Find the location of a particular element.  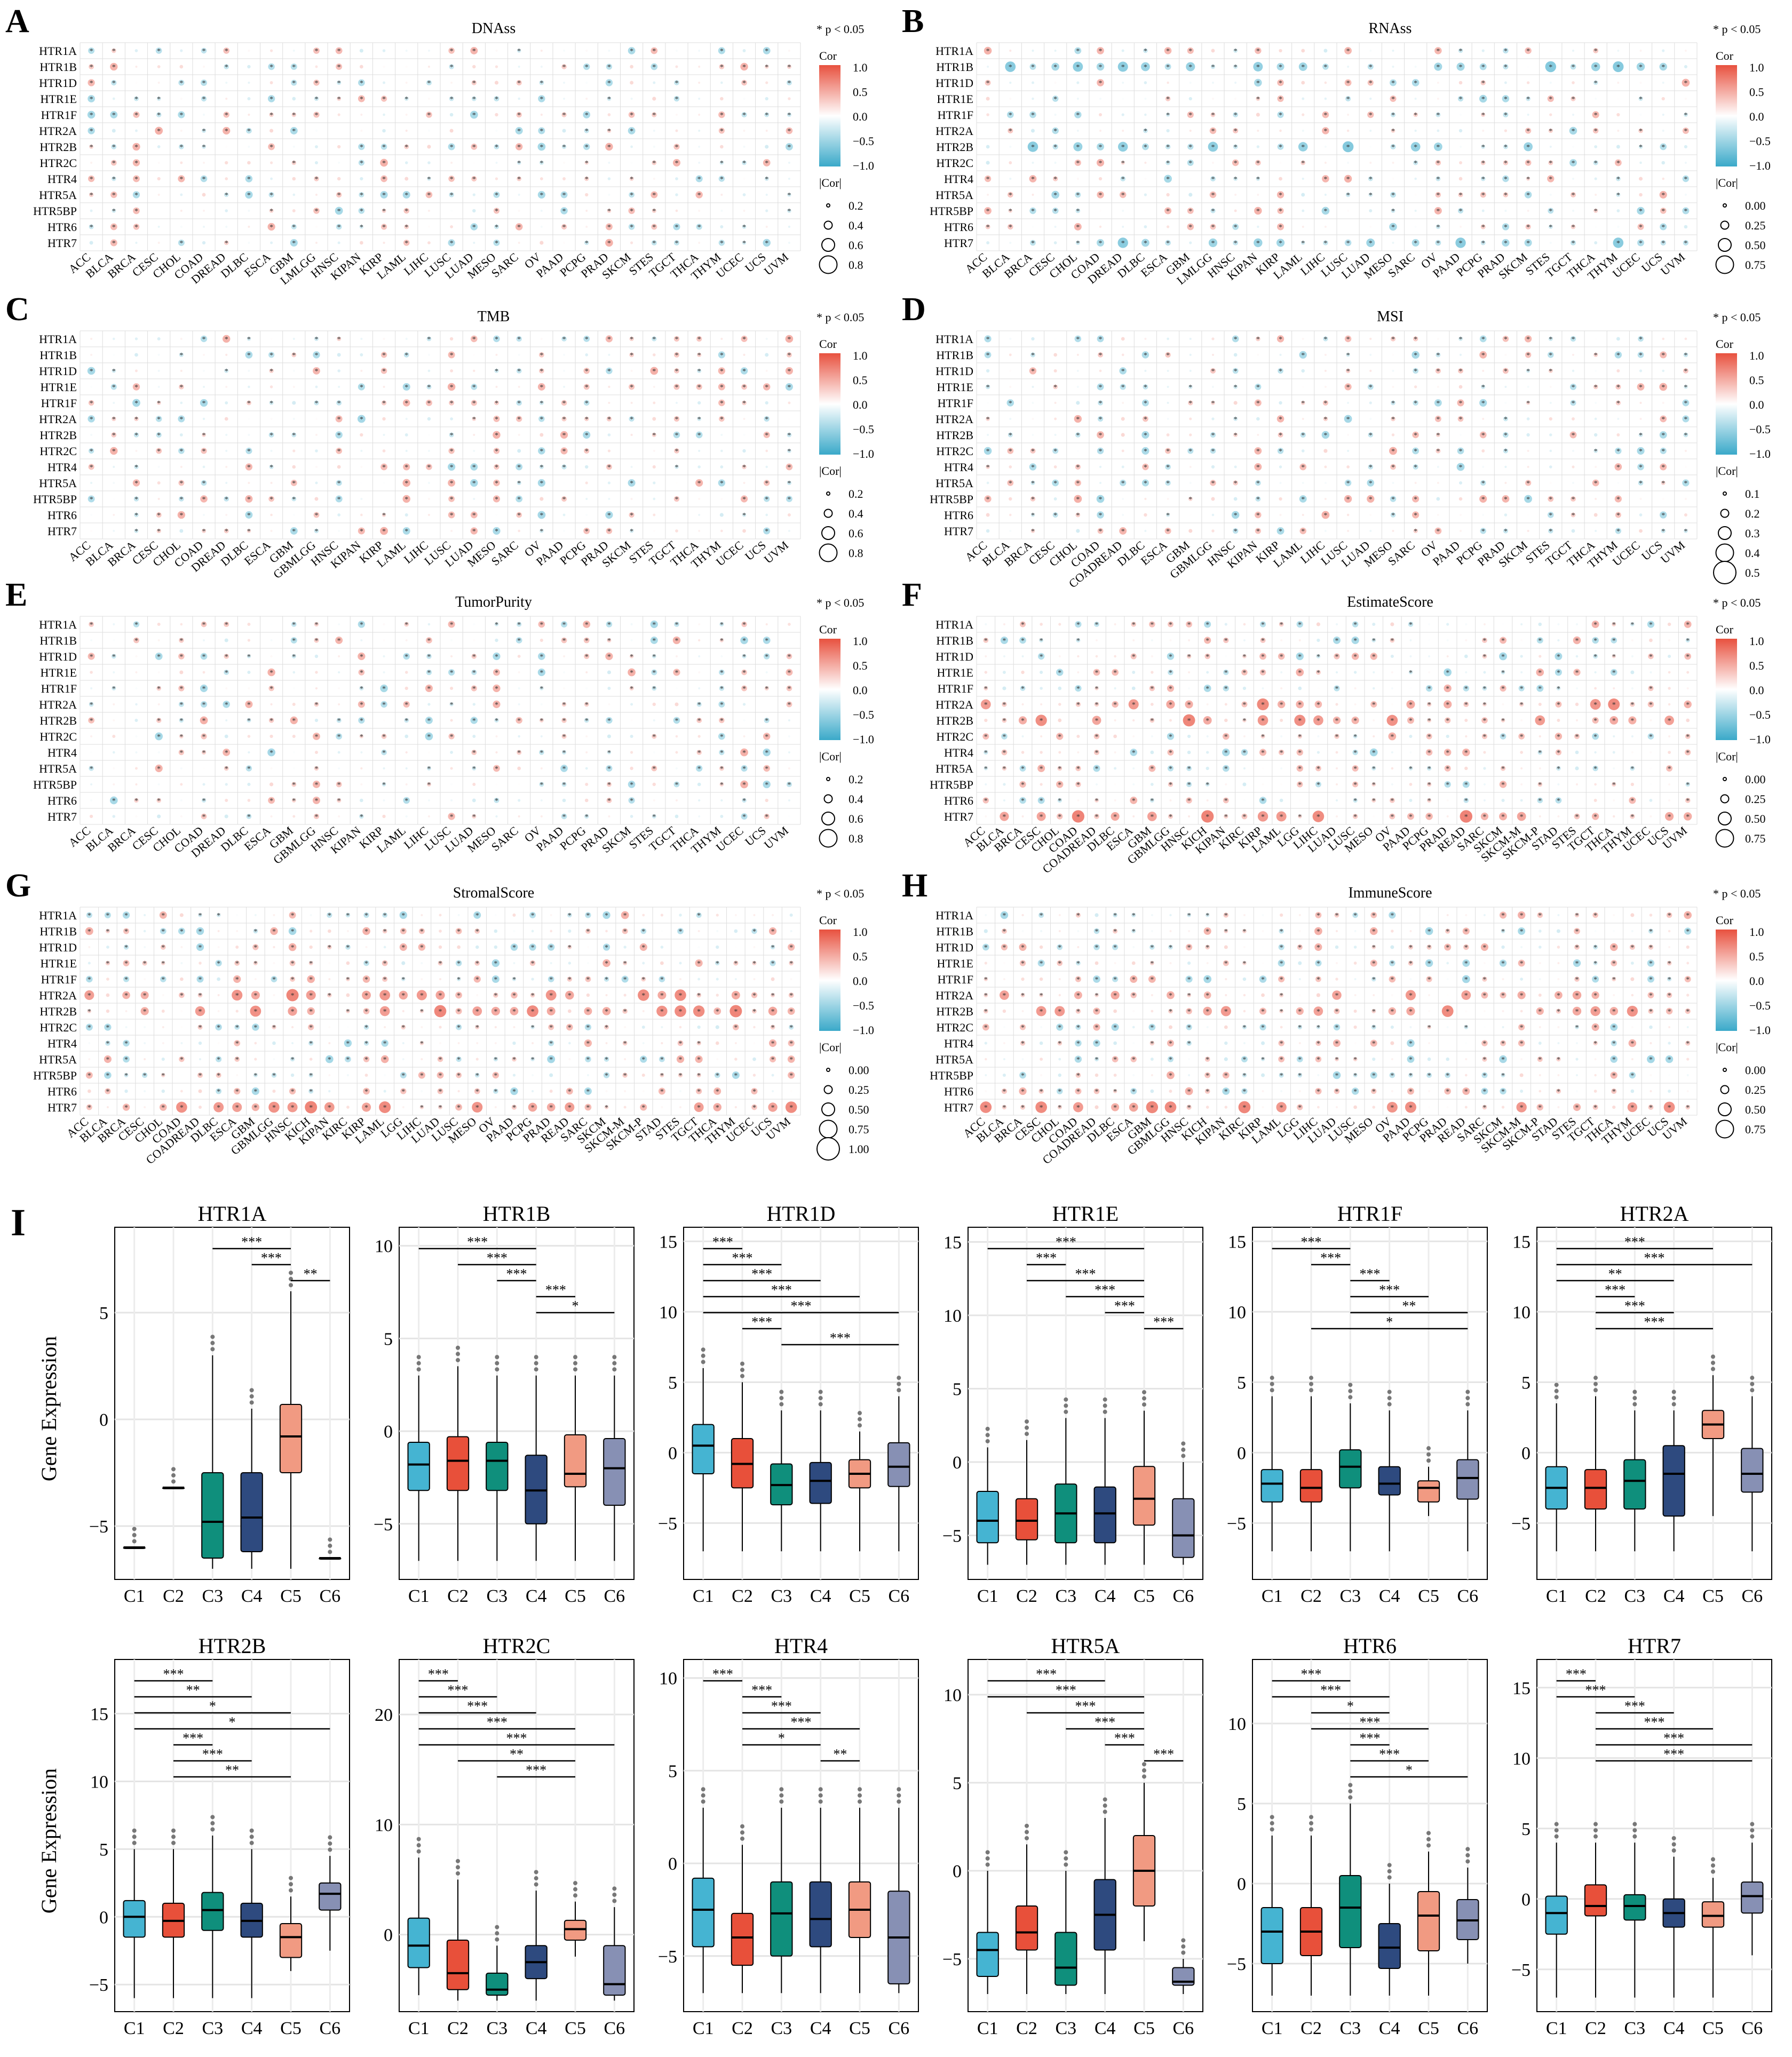

sig-label: * p < 0.05 is located at coordinates (1737, 317).